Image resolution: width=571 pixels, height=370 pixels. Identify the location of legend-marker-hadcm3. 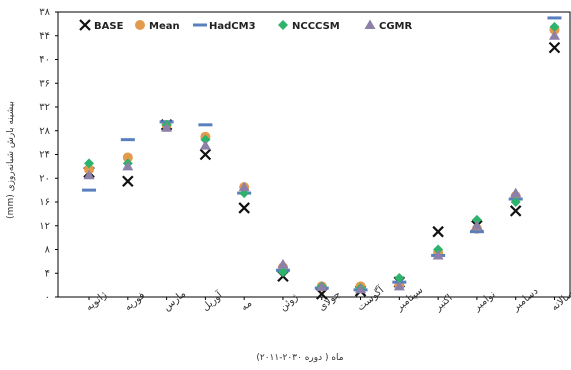
(200, 25).